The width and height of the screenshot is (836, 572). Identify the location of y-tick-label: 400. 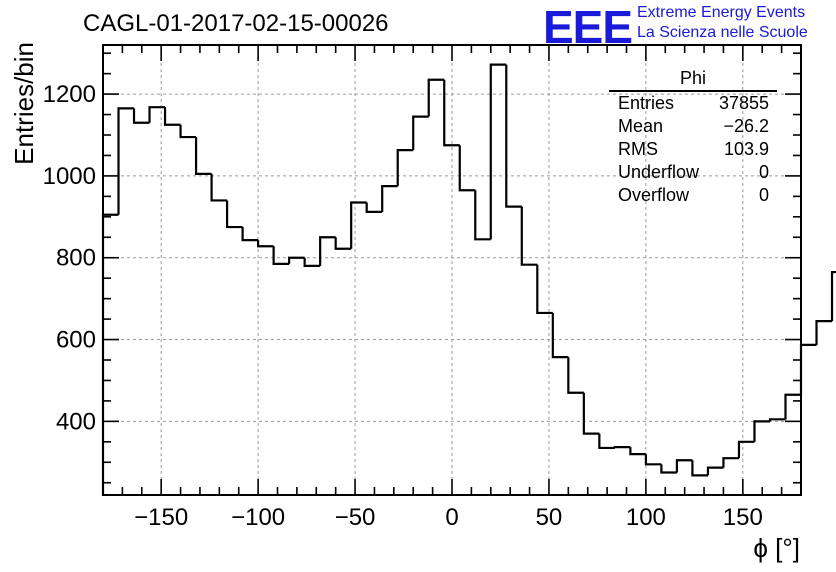
(76, 421).